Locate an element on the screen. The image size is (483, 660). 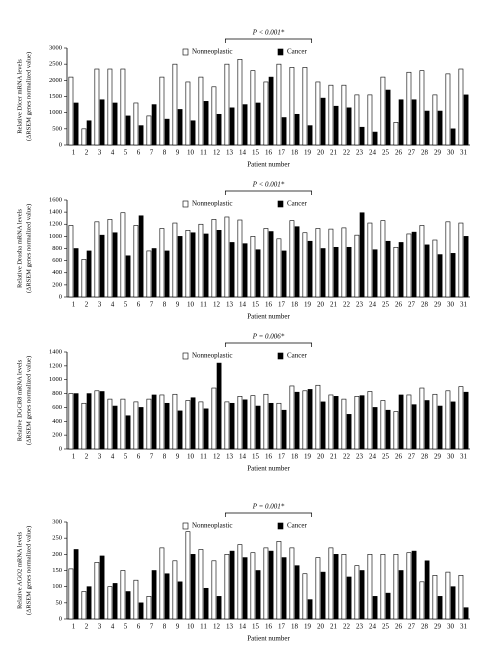
x-tick-label: 16 is located at coordinates (269, 305).